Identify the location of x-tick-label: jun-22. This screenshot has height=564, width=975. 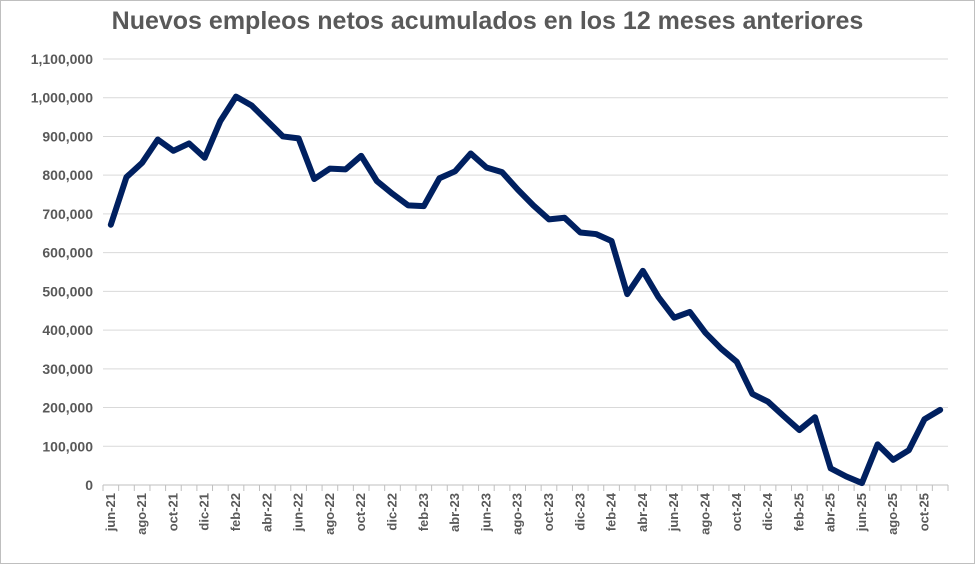
(298, 512).